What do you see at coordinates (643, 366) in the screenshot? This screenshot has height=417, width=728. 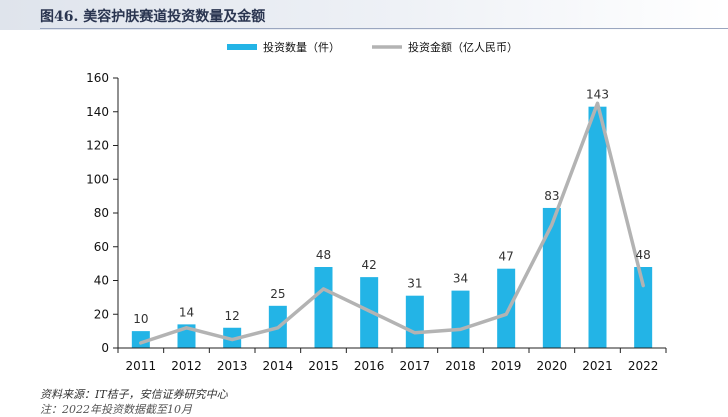 I see `x-tick-label: 2022` at bounding box center [643, 366].